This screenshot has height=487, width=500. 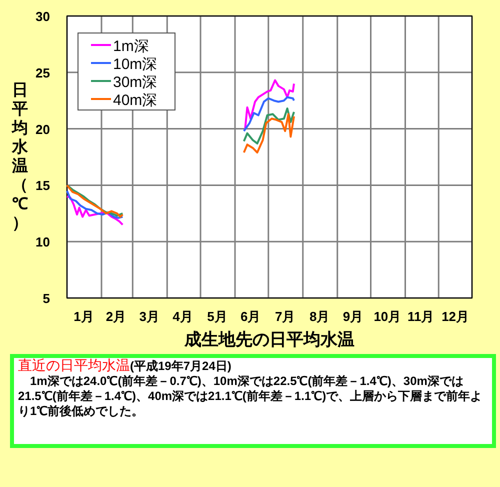 I want to click on y-tick-label: 5, so click(x=46, y=298).